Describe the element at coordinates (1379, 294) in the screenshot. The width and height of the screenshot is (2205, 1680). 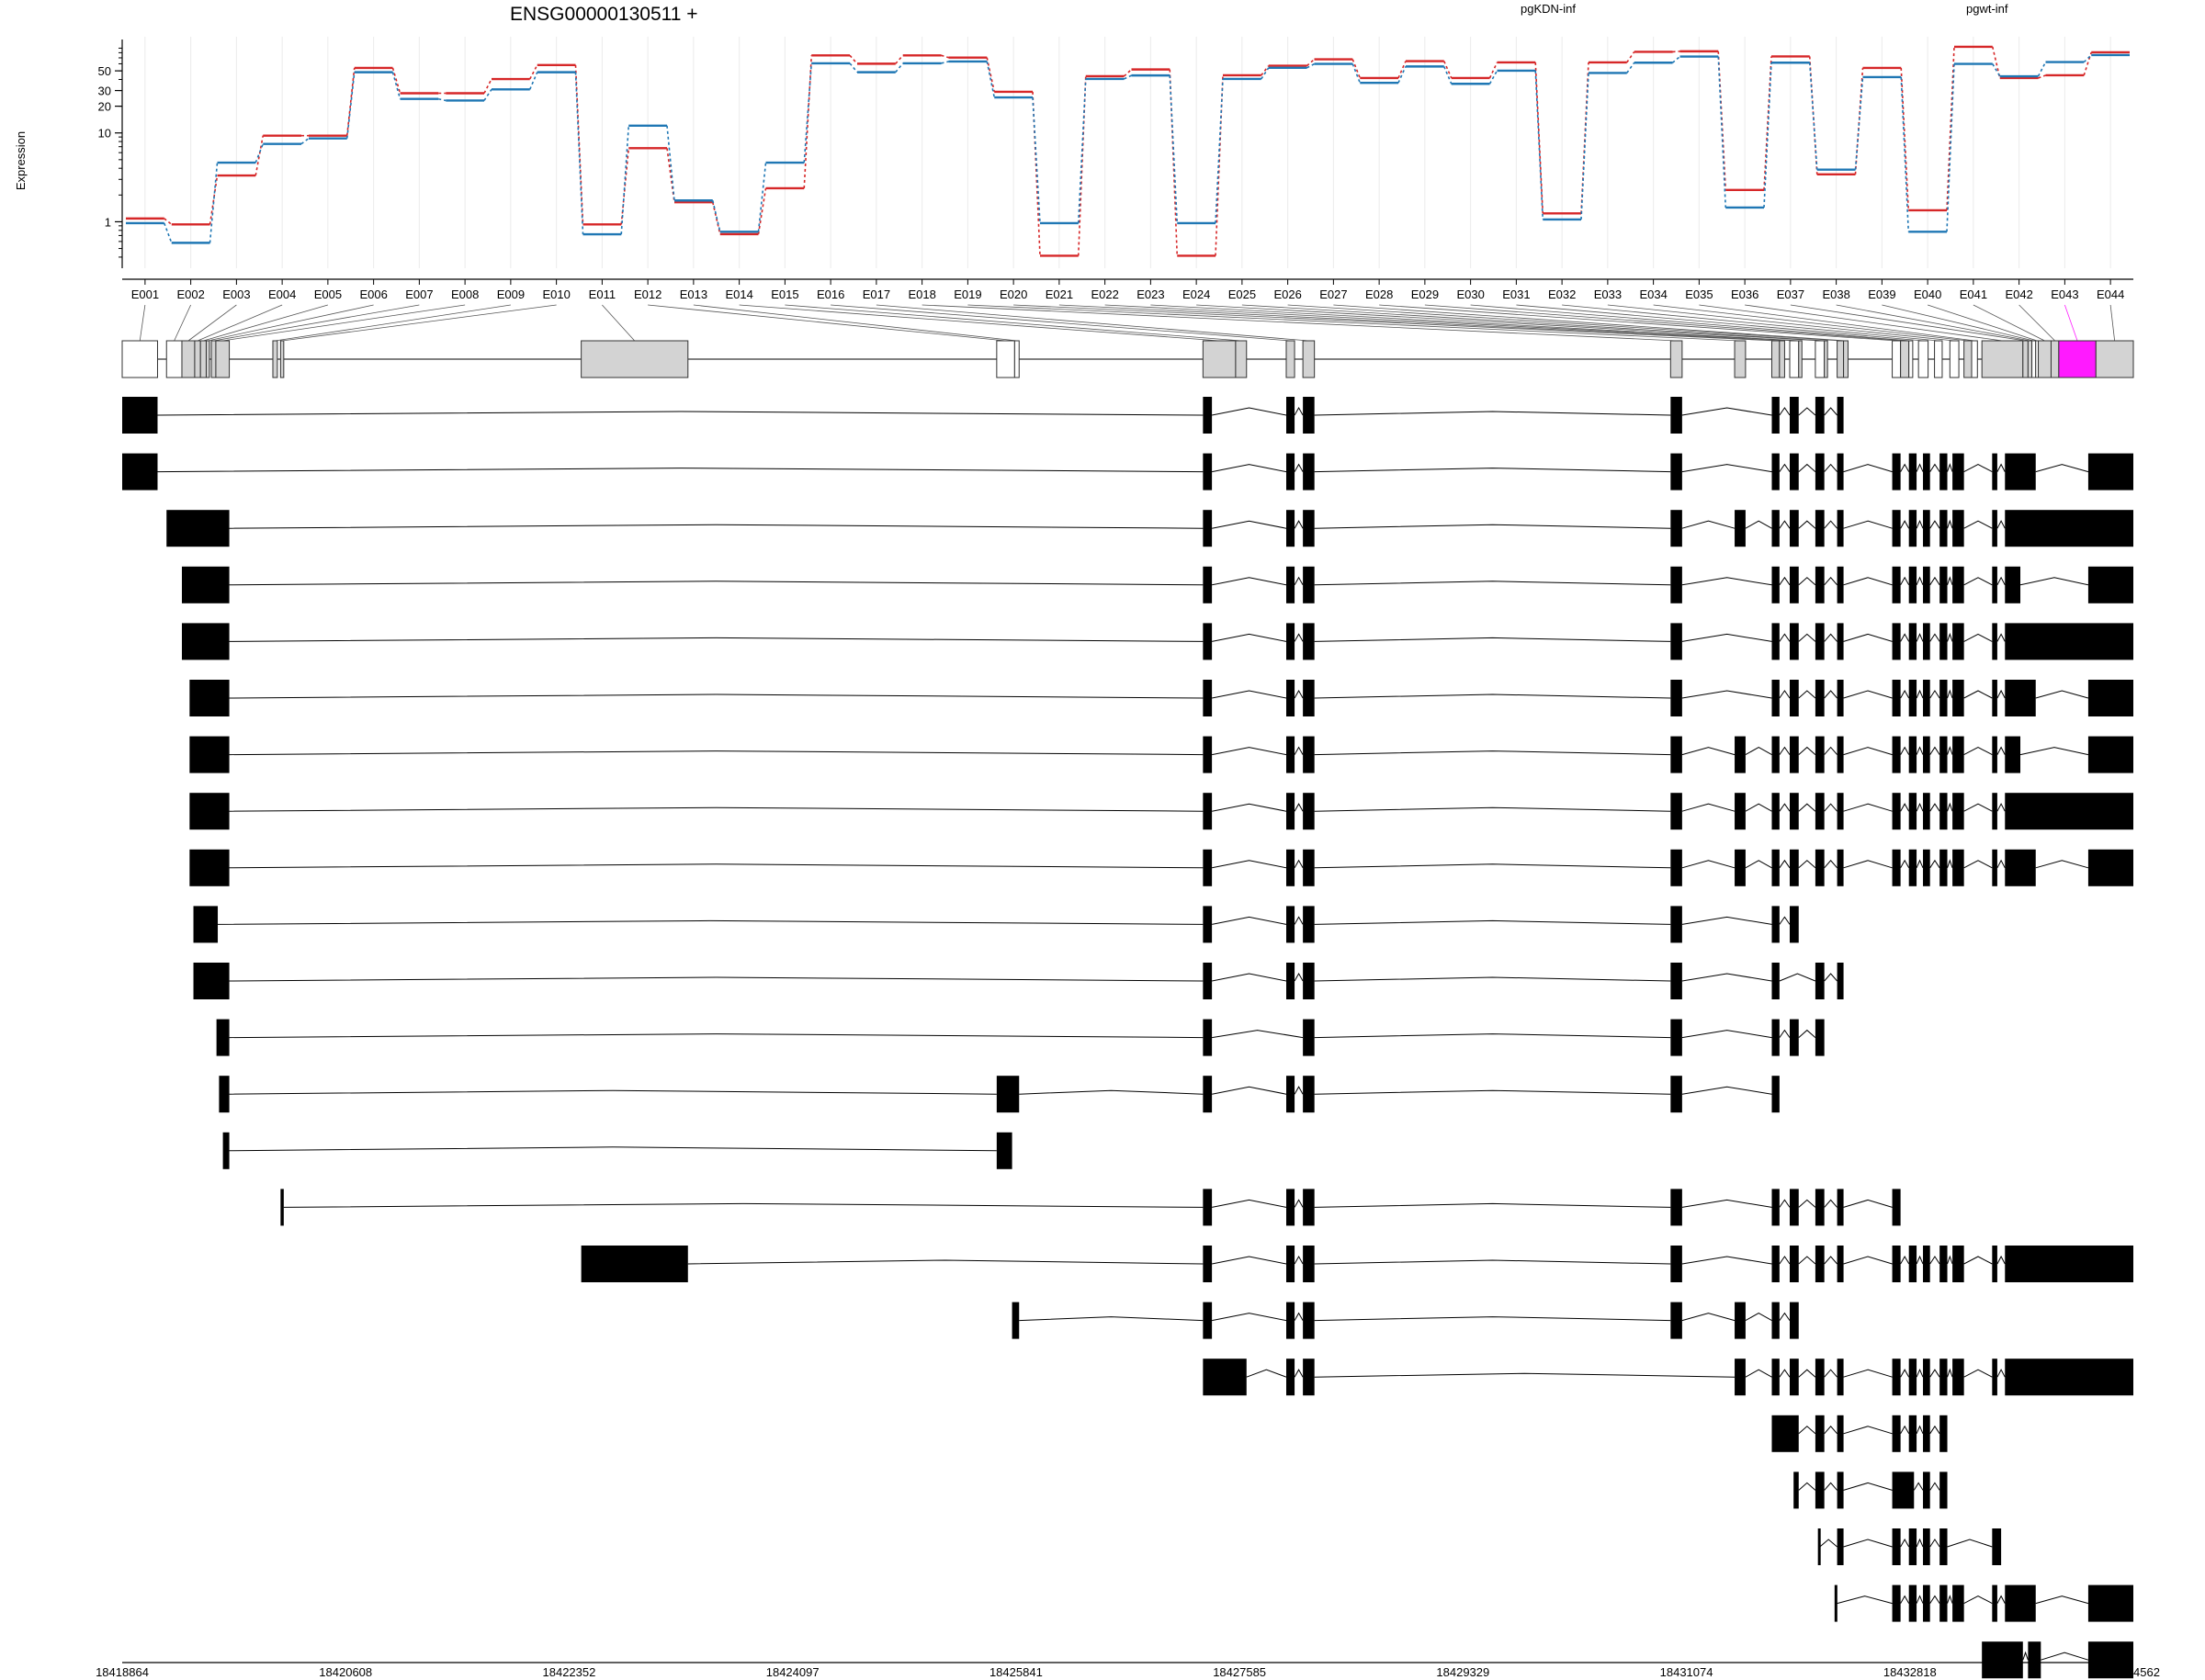
I see `exon-label: E028` at that location.